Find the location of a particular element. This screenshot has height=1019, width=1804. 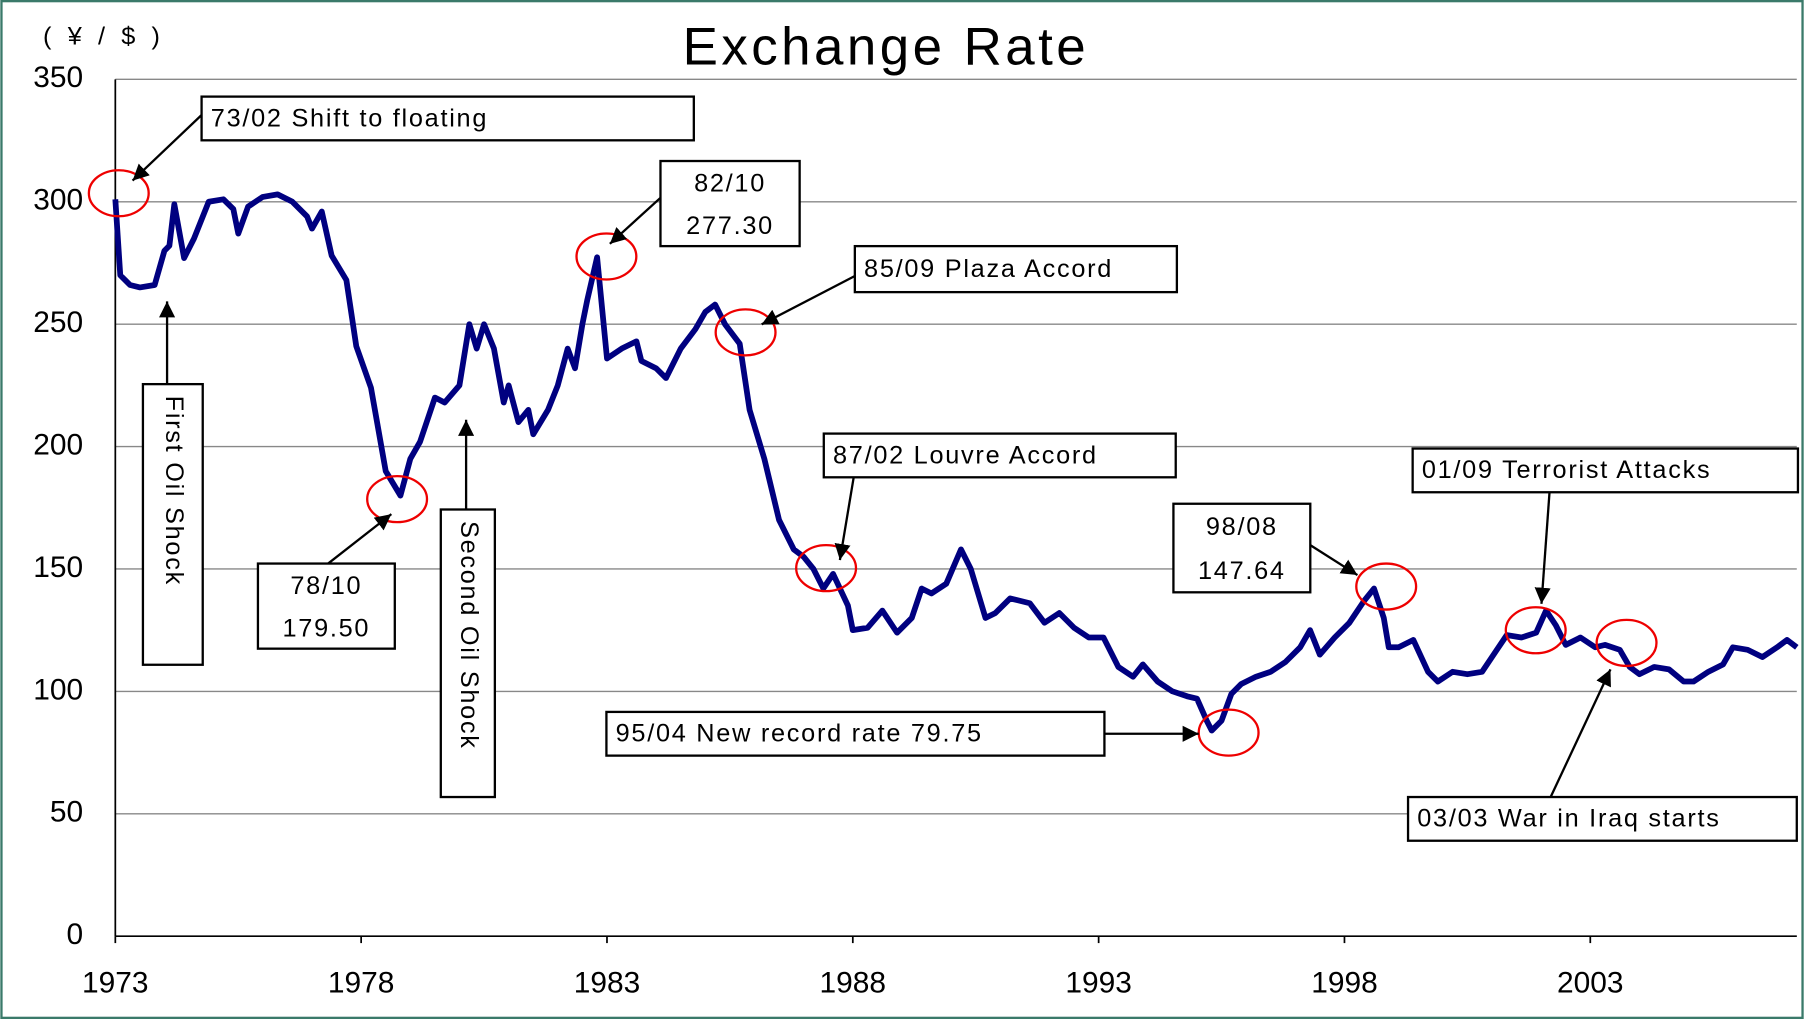

y-tick-label: 300 is located at coordinates (58, 200).